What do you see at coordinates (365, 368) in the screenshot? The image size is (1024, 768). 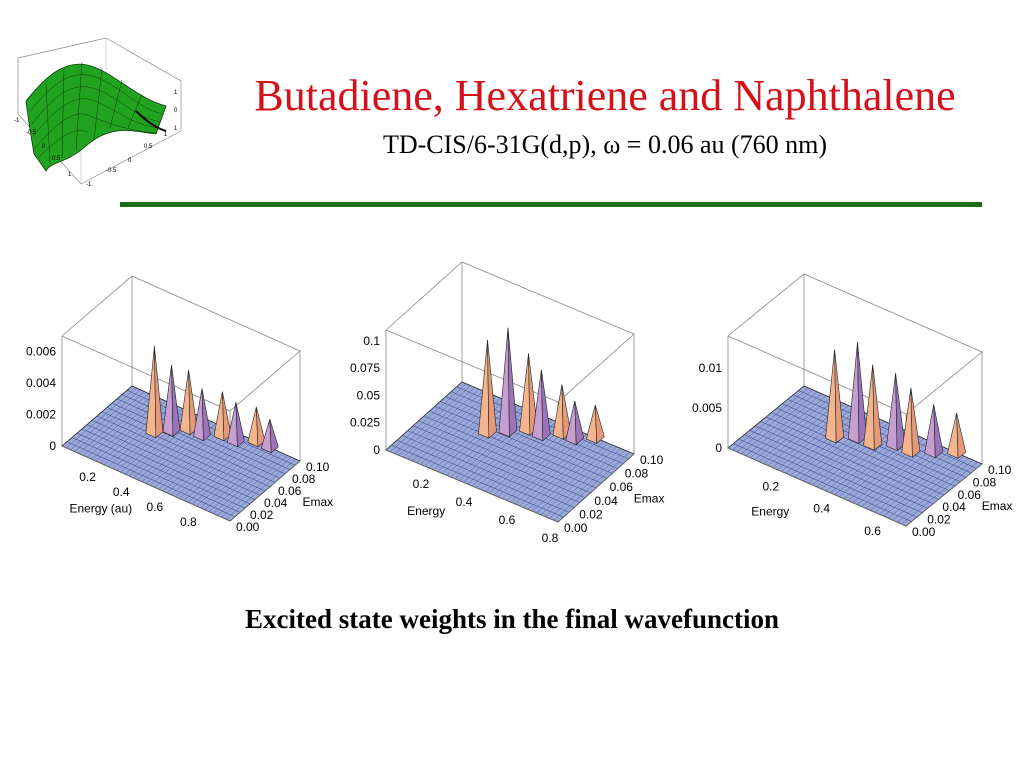 I see `z-tick-label: 0.075` at bounding box center [365, 368].